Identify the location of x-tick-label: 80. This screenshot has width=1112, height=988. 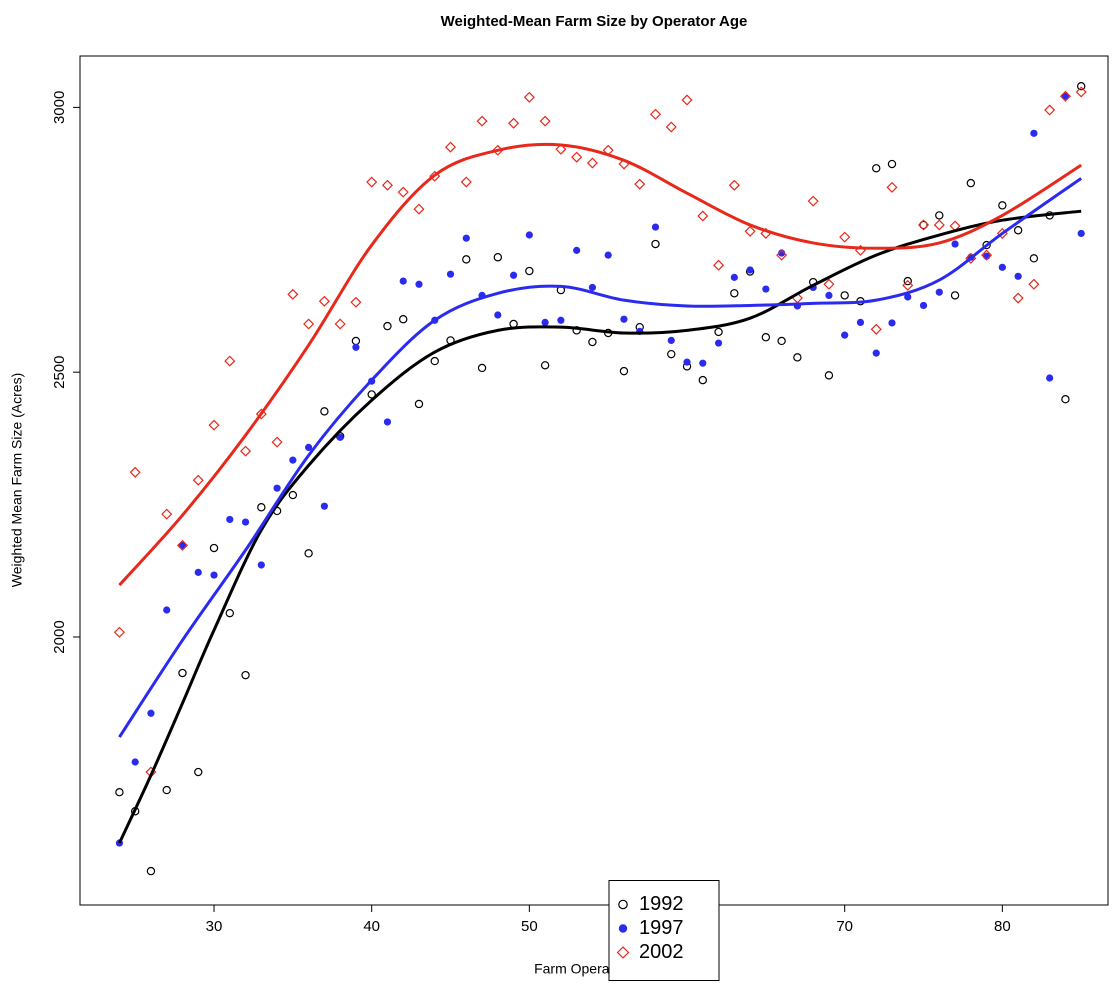
(1002, 926).